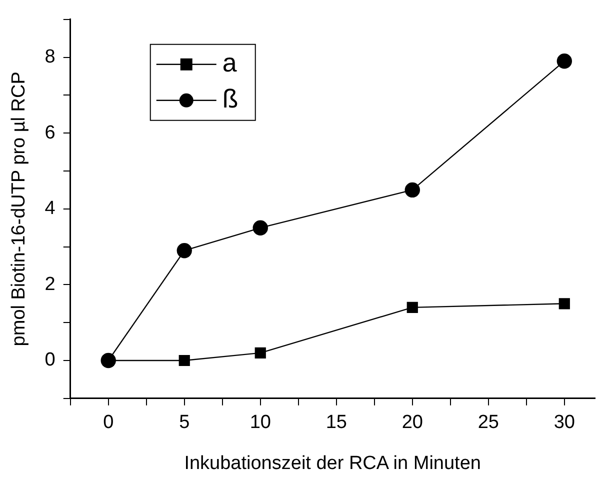 The height and width of the screenshot is (483, 603). What do you see at coordinates (230, 99) in the screenshot?
I see `legend-label: ß` at bounding box center [230, 99].